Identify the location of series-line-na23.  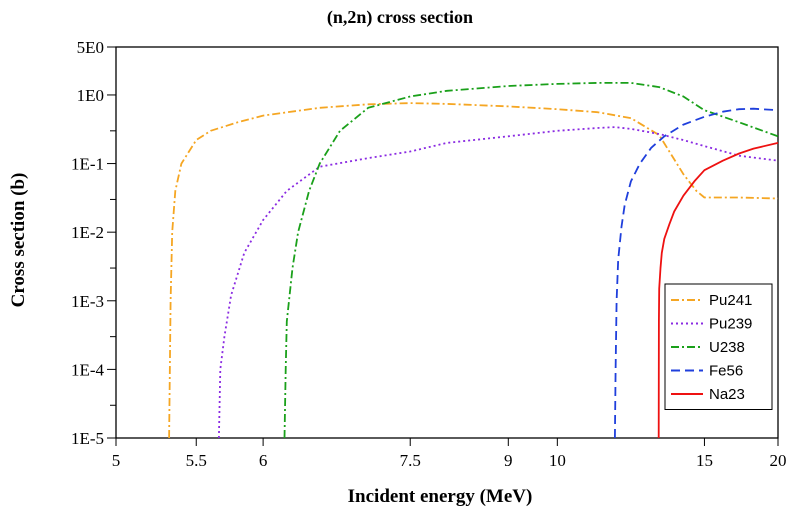
(718, 290).